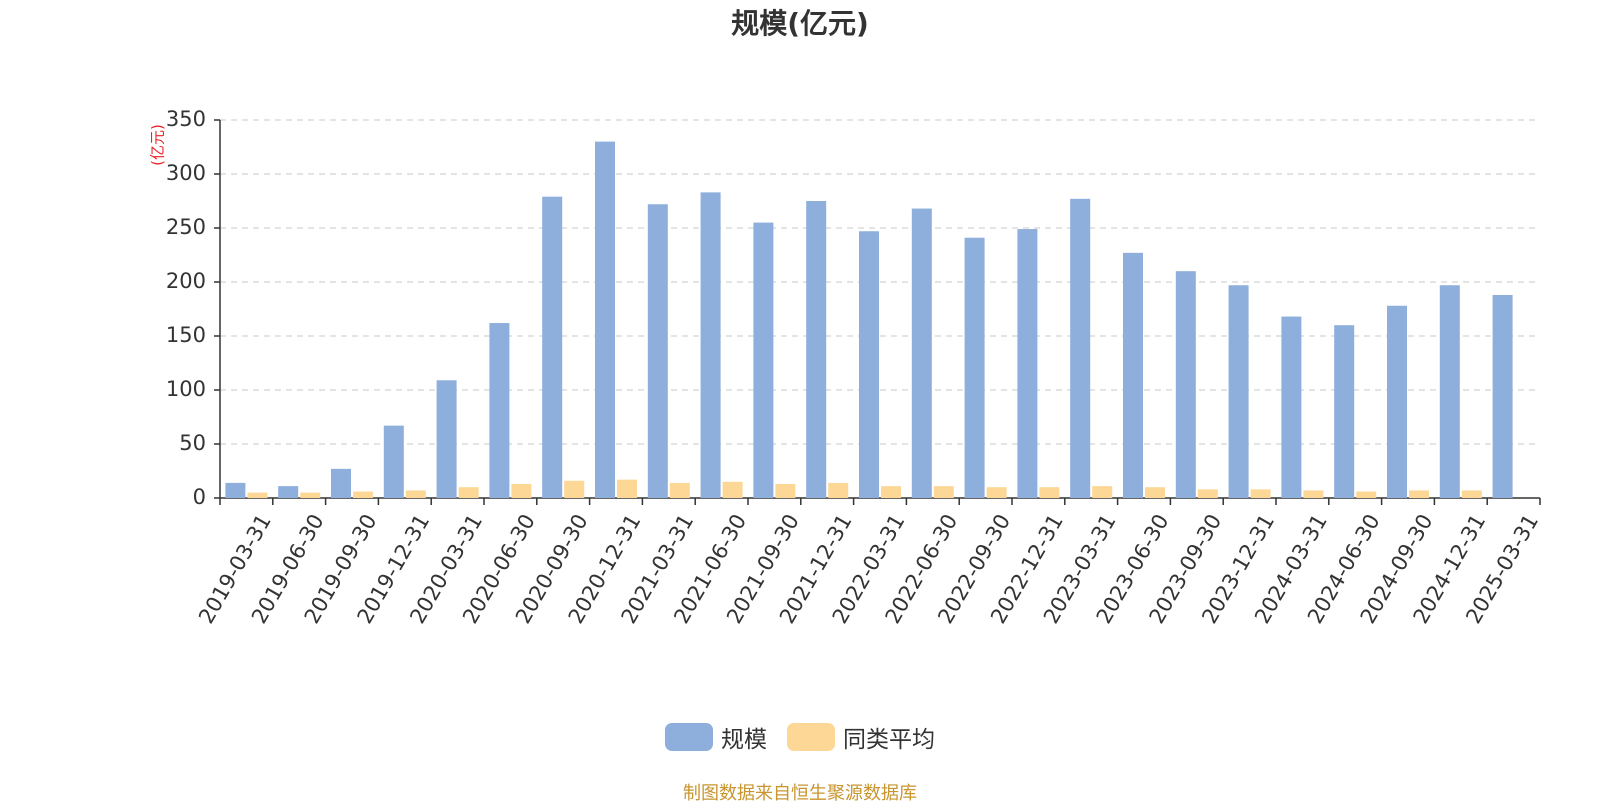  Describe the element at coordinates (889, 740) in the screenshot. I see `legend-label-peer-average: 同类平均` at that location.